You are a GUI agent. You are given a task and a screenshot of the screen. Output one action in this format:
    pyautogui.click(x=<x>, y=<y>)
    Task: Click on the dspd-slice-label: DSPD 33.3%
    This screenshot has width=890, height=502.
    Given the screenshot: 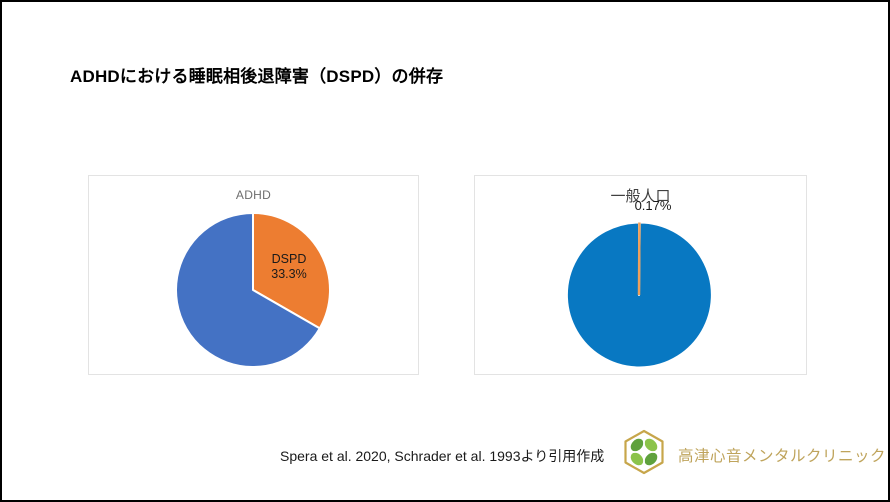 What is the action you would take?
    pyautogui.click(x=288, y=267)
    